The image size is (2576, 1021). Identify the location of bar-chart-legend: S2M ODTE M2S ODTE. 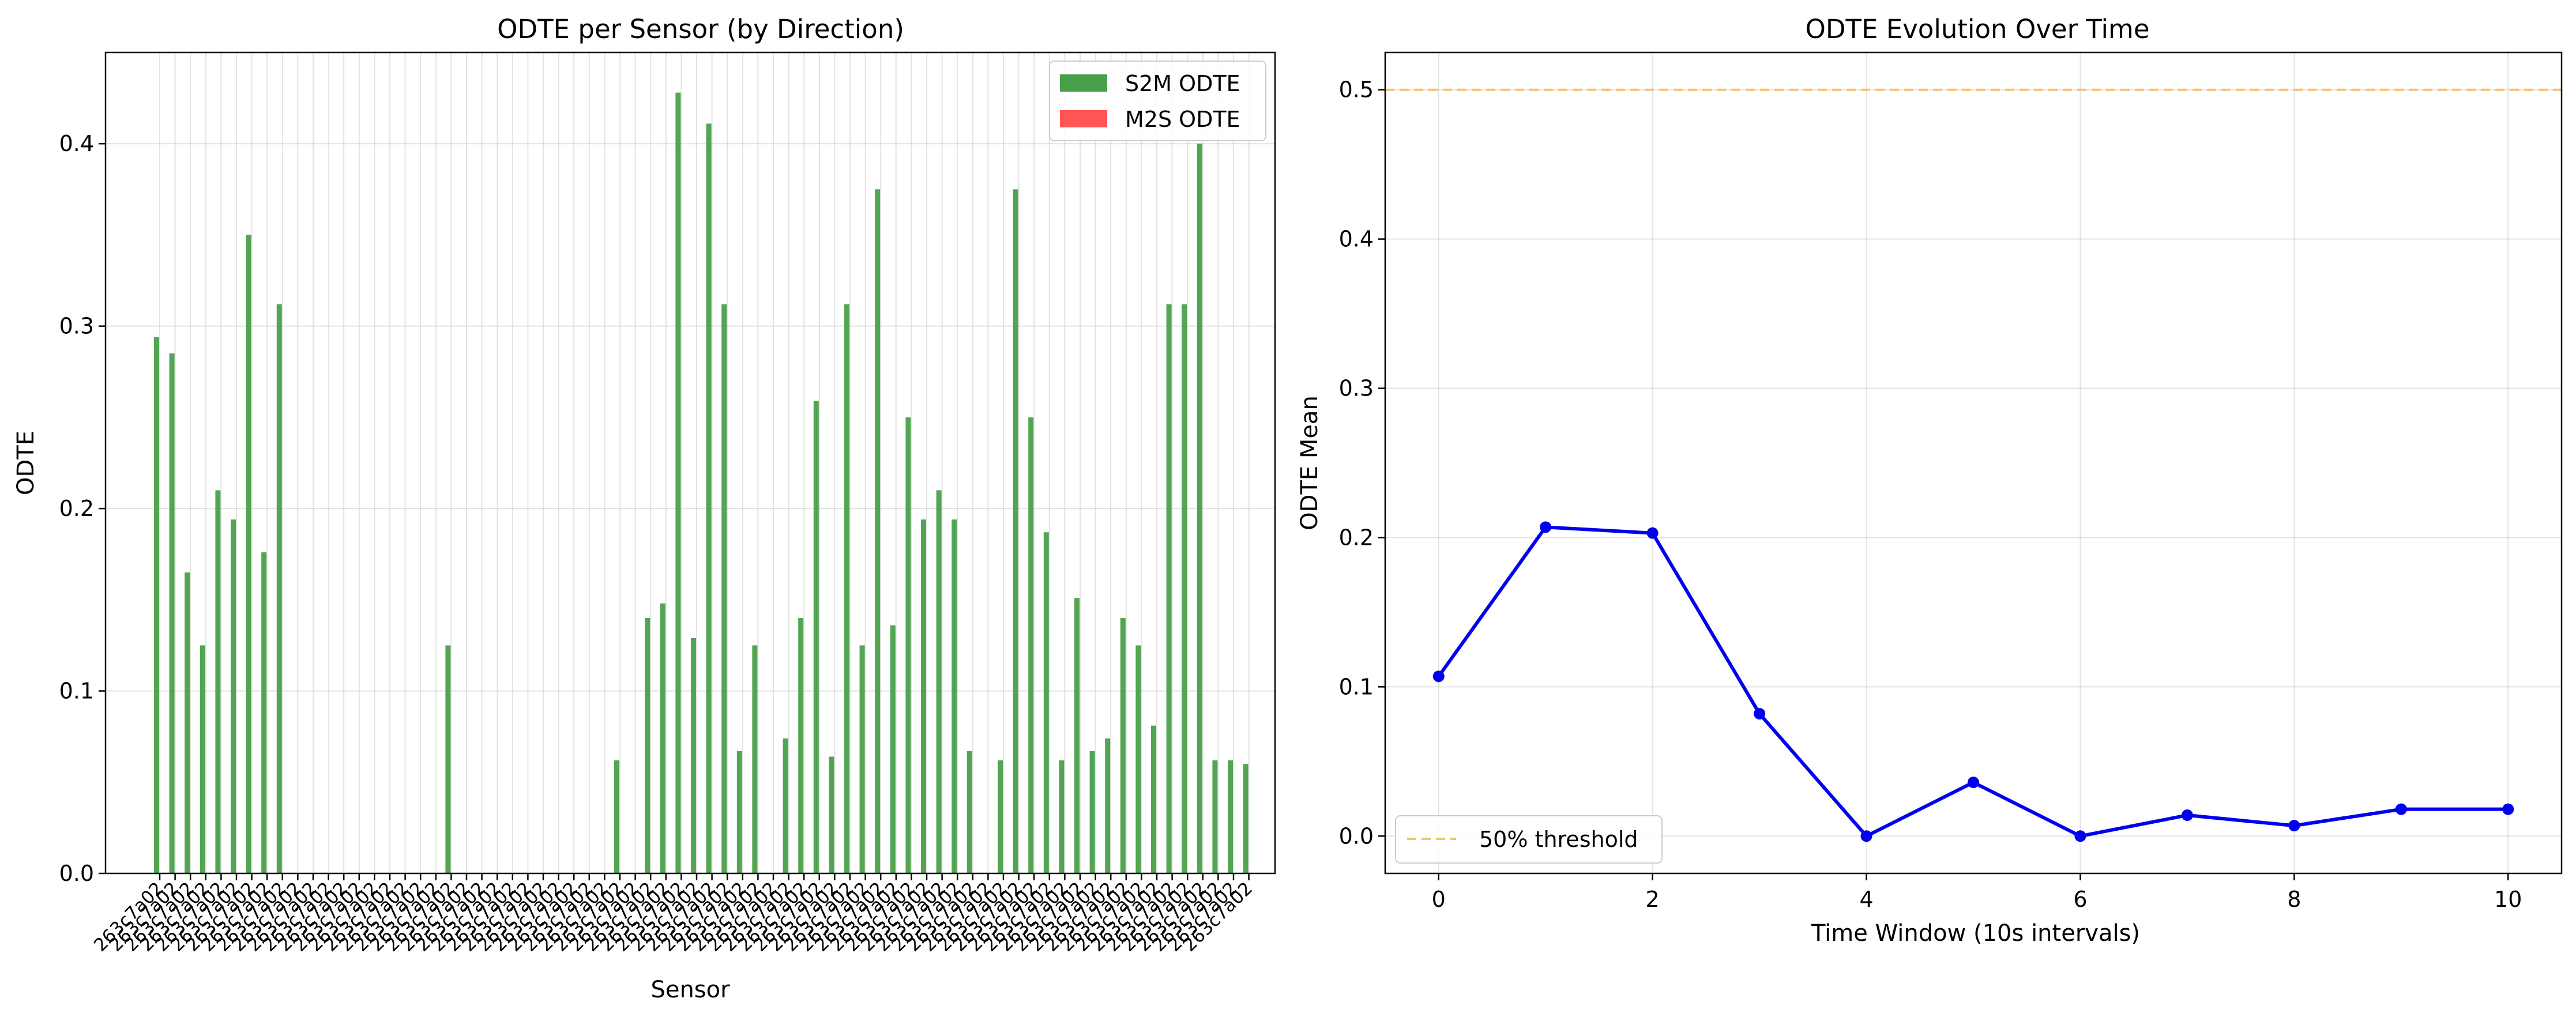
(1157, 101).